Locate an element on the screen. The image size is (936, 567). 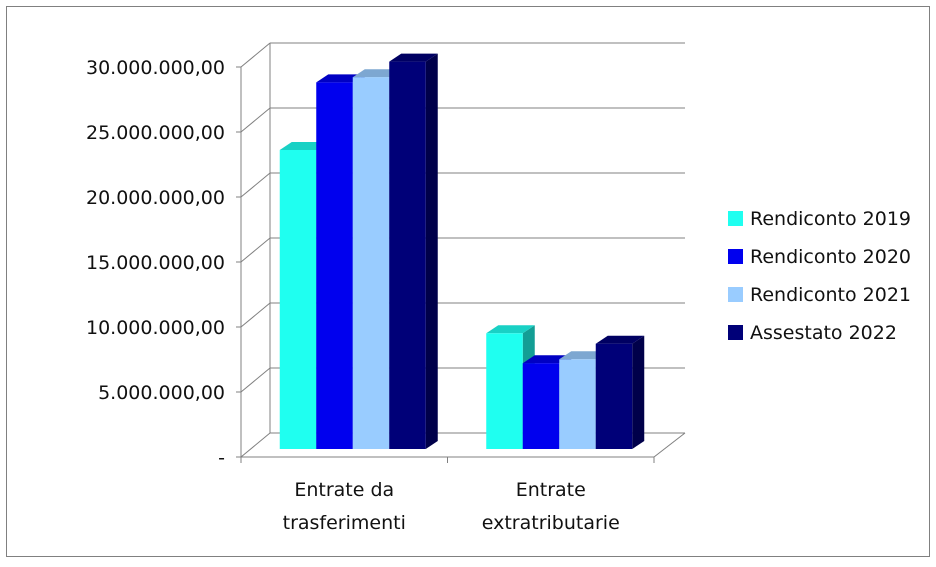
x-category-label: extratributarie is located at coordinates (551, 523).